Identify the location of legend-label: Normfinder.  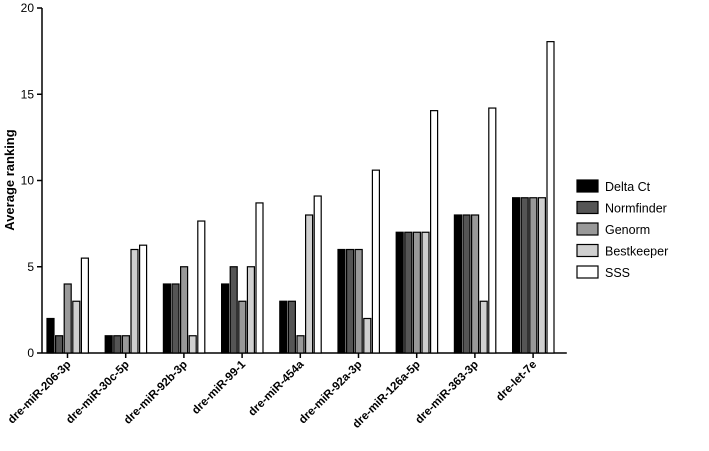
(636, 209).